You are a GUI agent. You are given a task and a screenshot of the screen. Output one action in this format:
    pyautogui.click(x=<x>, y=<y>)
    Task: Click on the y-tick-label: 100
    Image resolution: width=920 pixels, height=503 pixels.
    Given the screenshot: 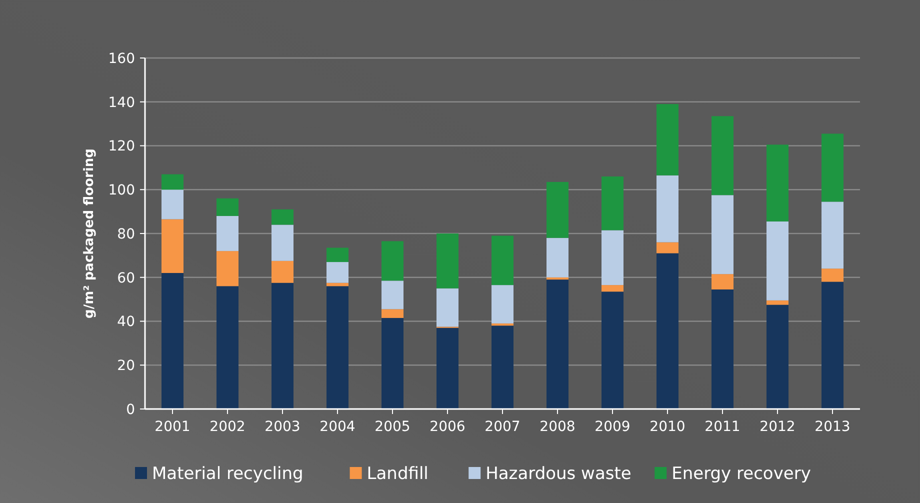 What is the action you would take?
    pyautogui.click(x=121, y=190)
    